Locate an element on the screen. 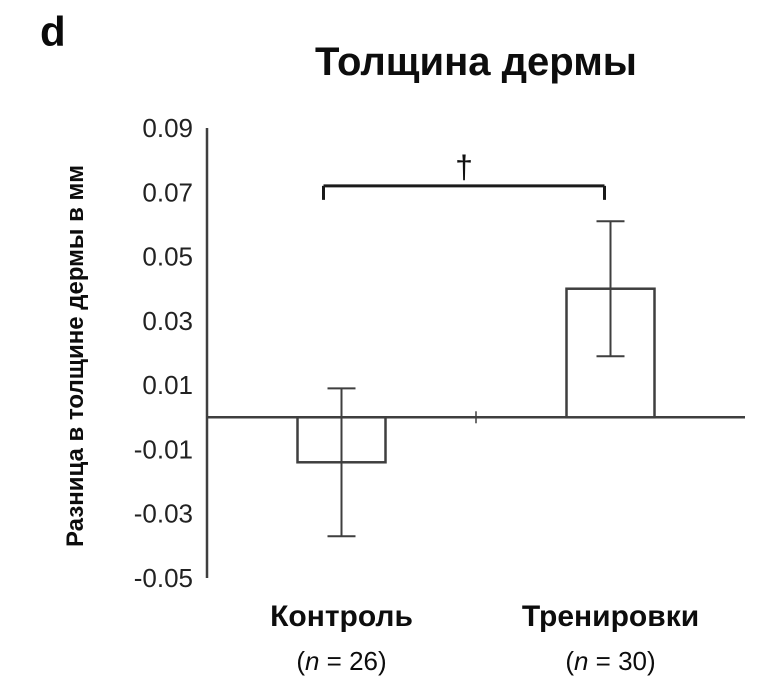 Image resolution: width=780 pixels, height=700 pixels. y-tick-label: 0.07 is located at coordinates (167, 192).